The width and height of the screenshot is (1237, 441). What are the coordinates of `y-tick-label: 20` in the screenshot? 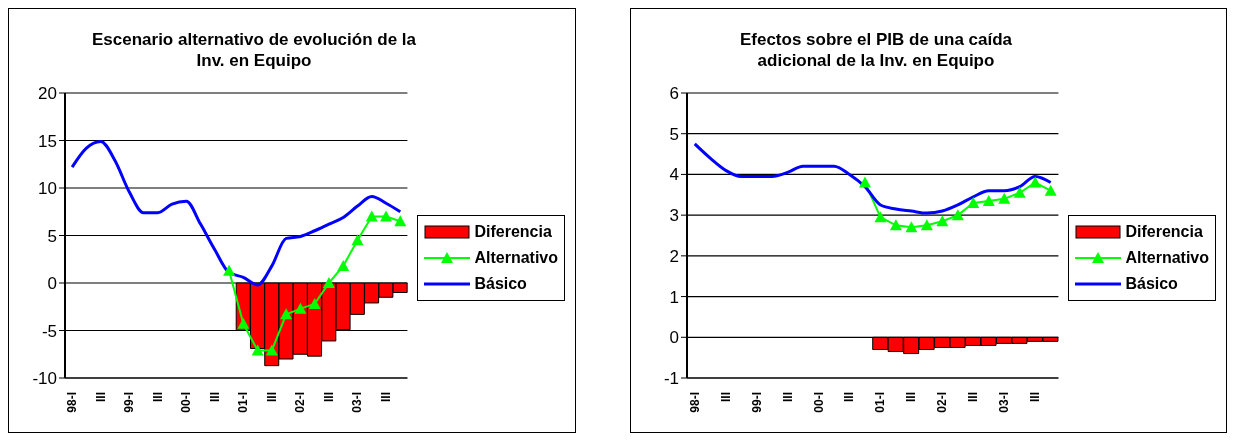 It's located at (47, 94).